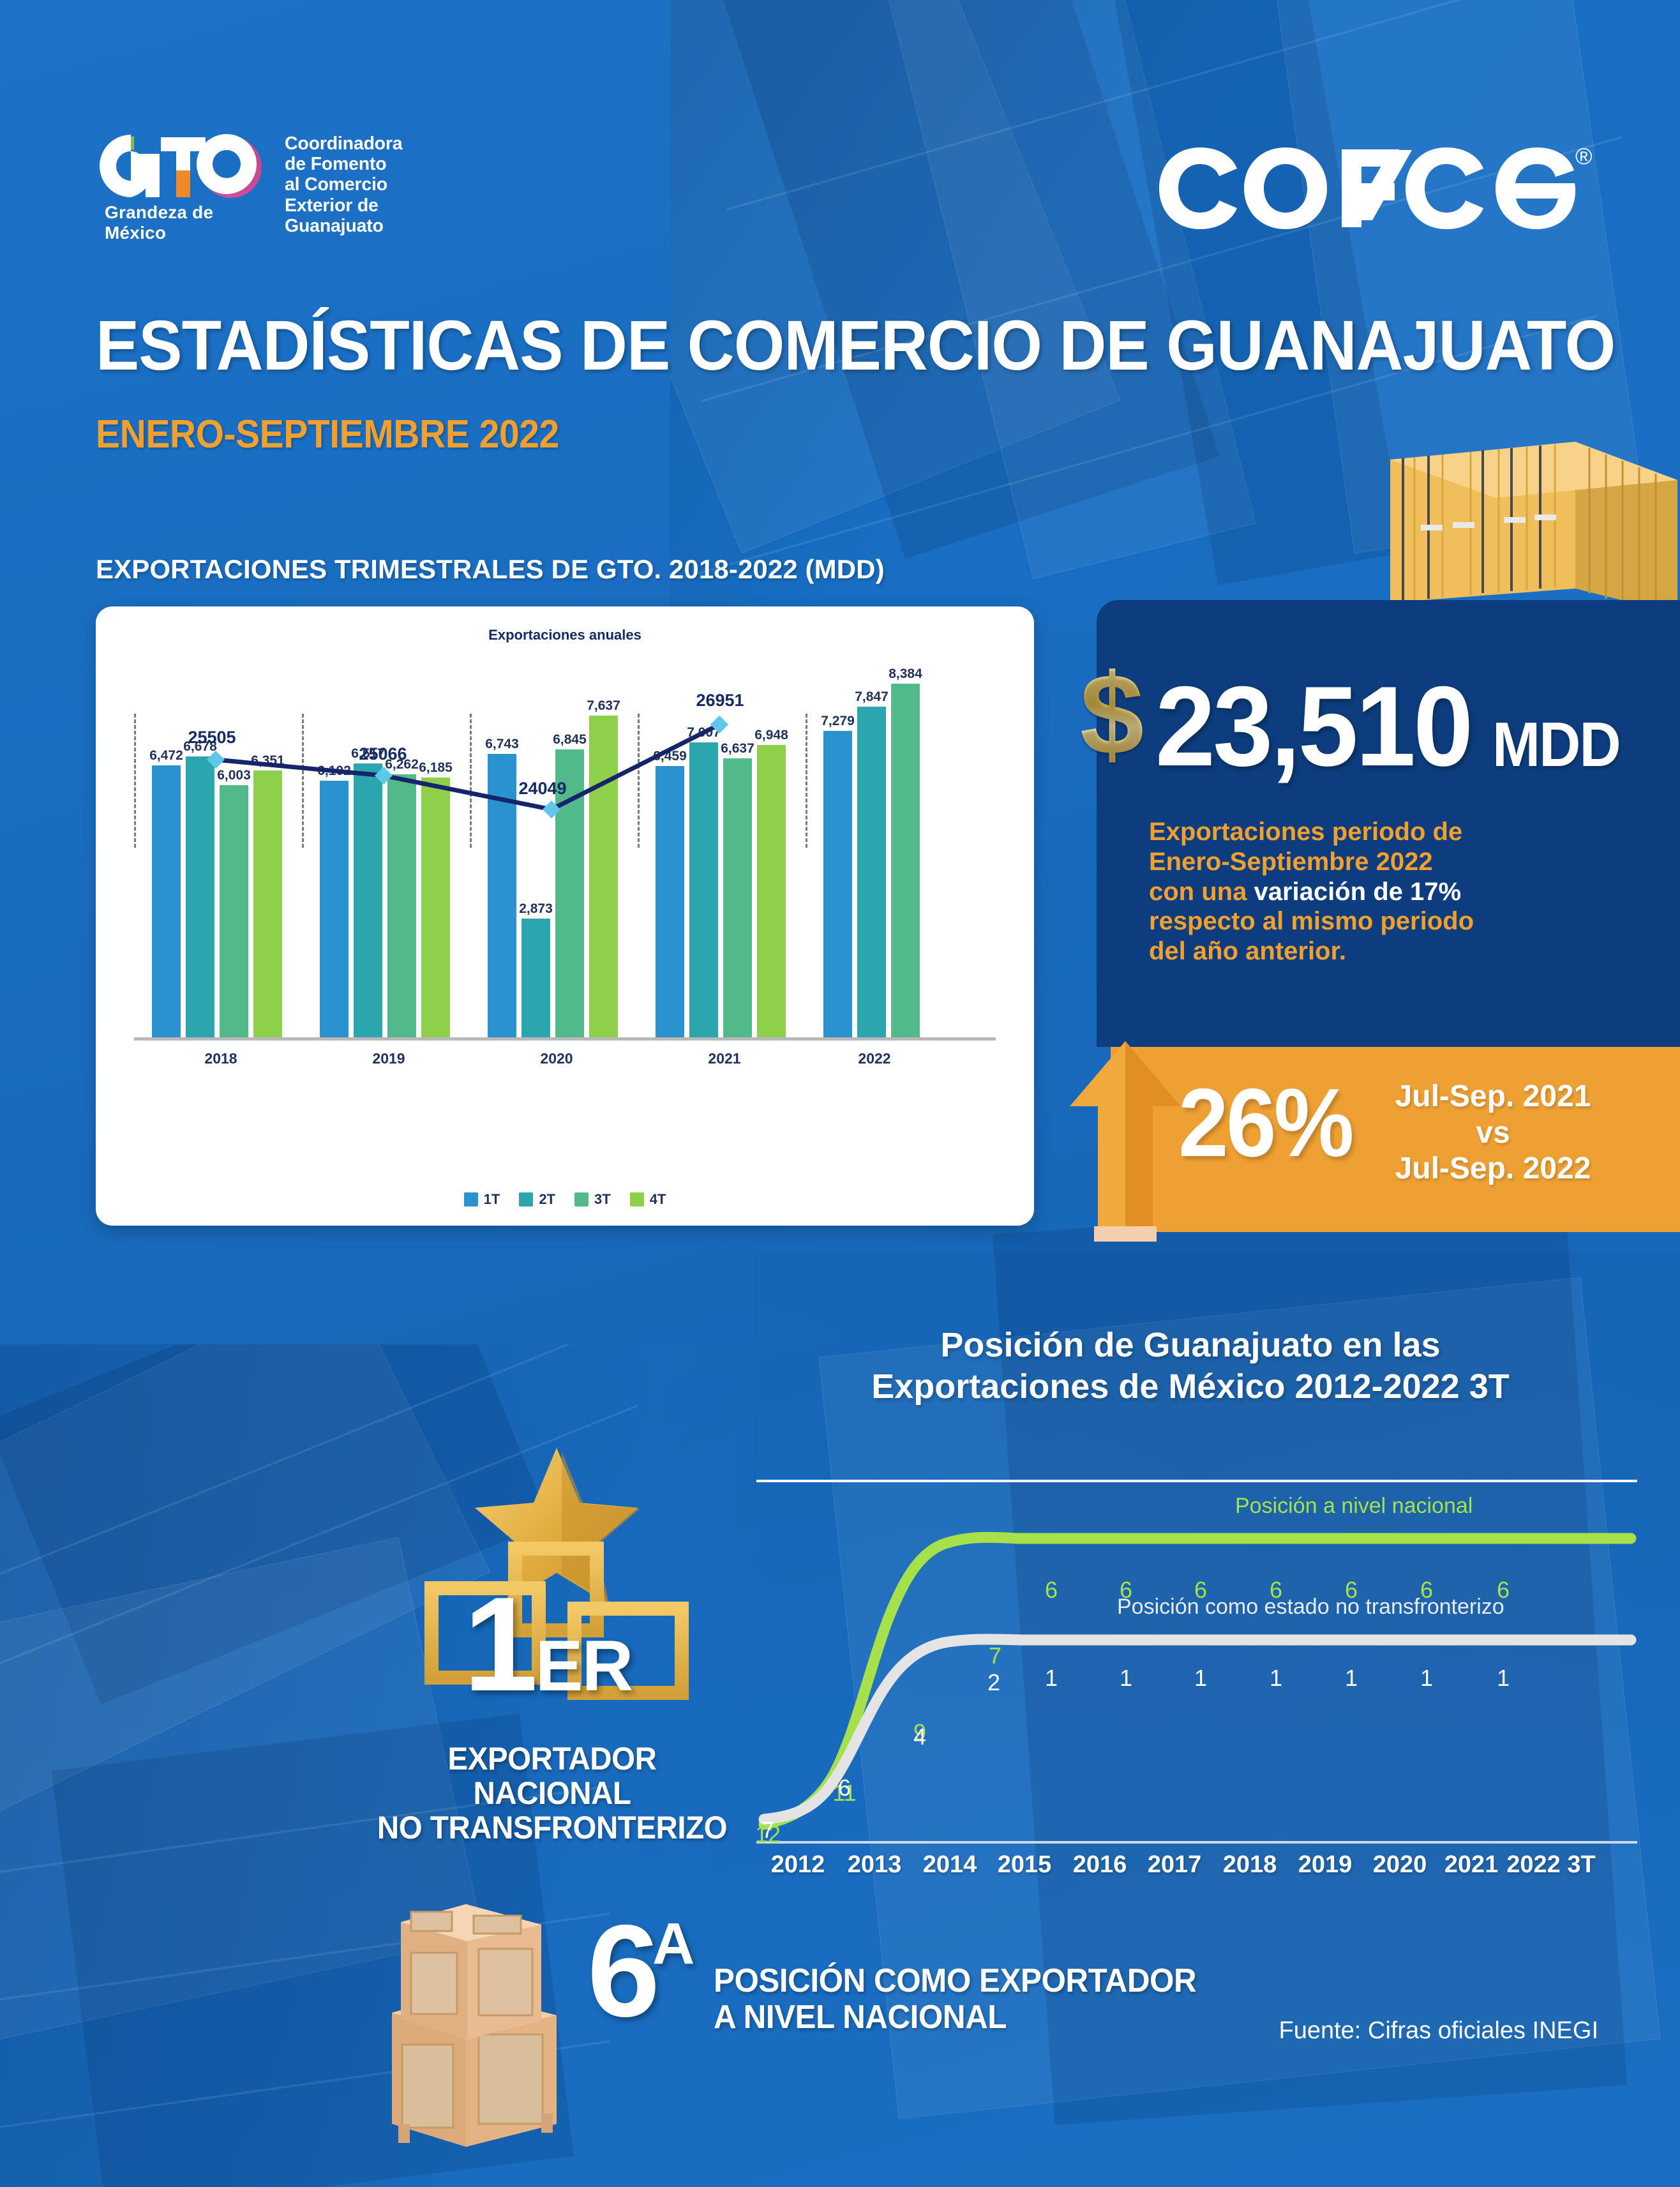 This screenshot has height=2187, width=1680. Describe the element at coordinates (1551, 1864) in the screenshot. I see `position-x-label-2022-3T: 2022 3T` at that location.